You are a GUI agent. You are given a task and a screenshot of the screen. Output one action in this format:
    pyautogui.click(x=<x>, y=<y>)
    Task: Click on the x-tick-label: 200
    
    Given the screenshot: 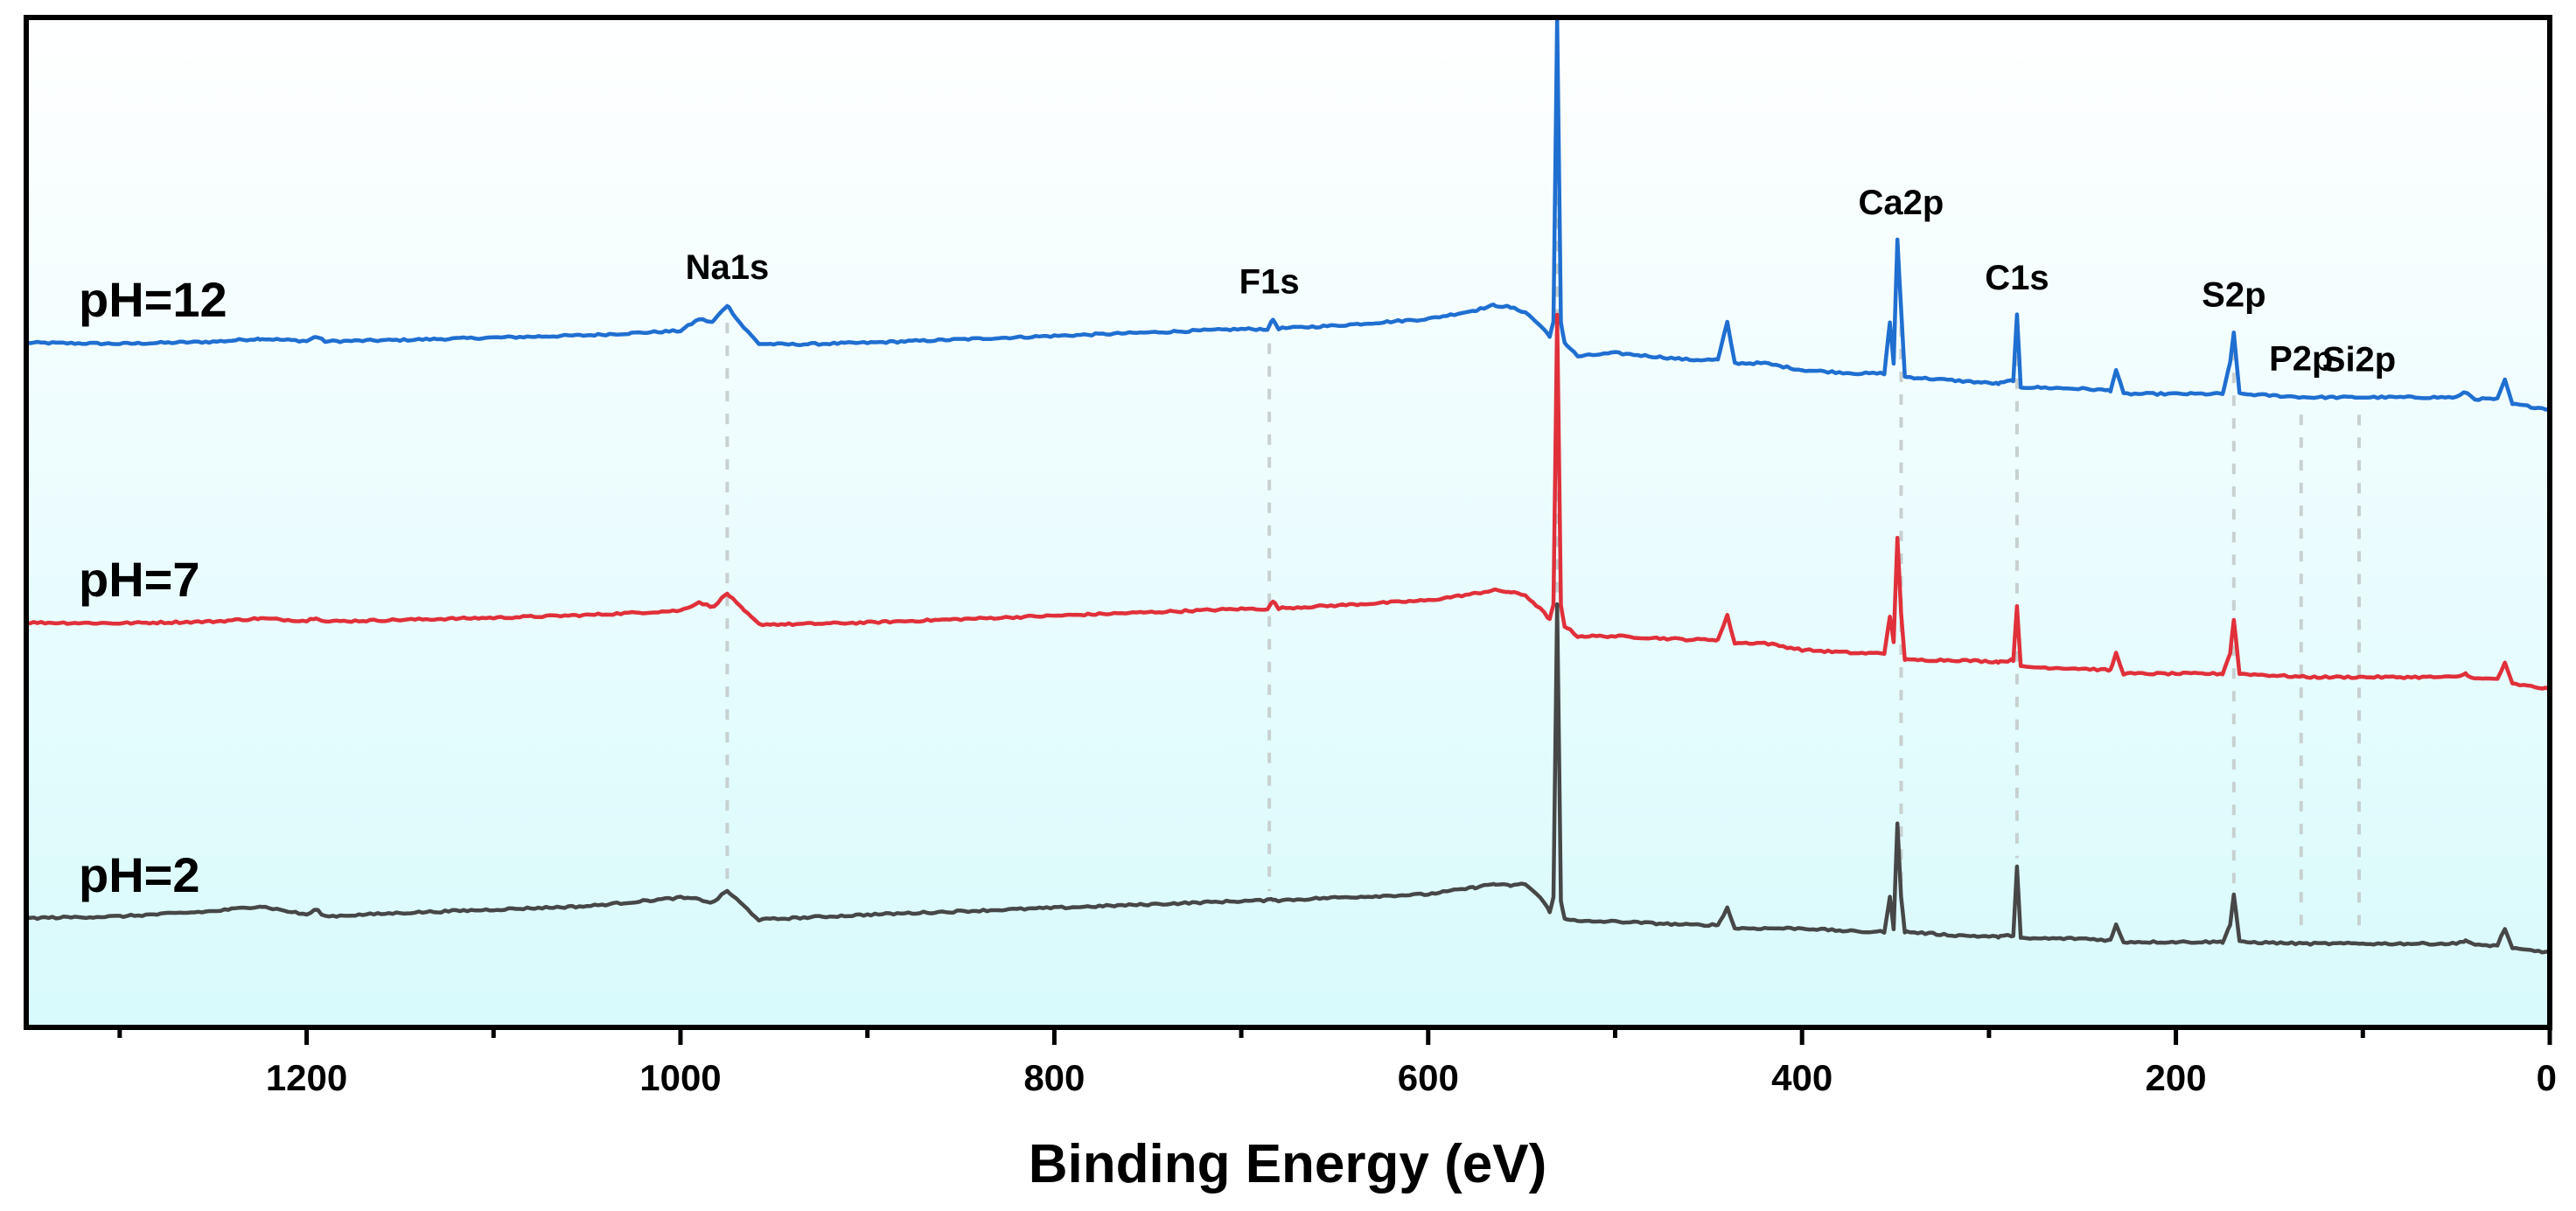 What is the action you would take?
    pyautogui.click(x=2176, y=1077)
    